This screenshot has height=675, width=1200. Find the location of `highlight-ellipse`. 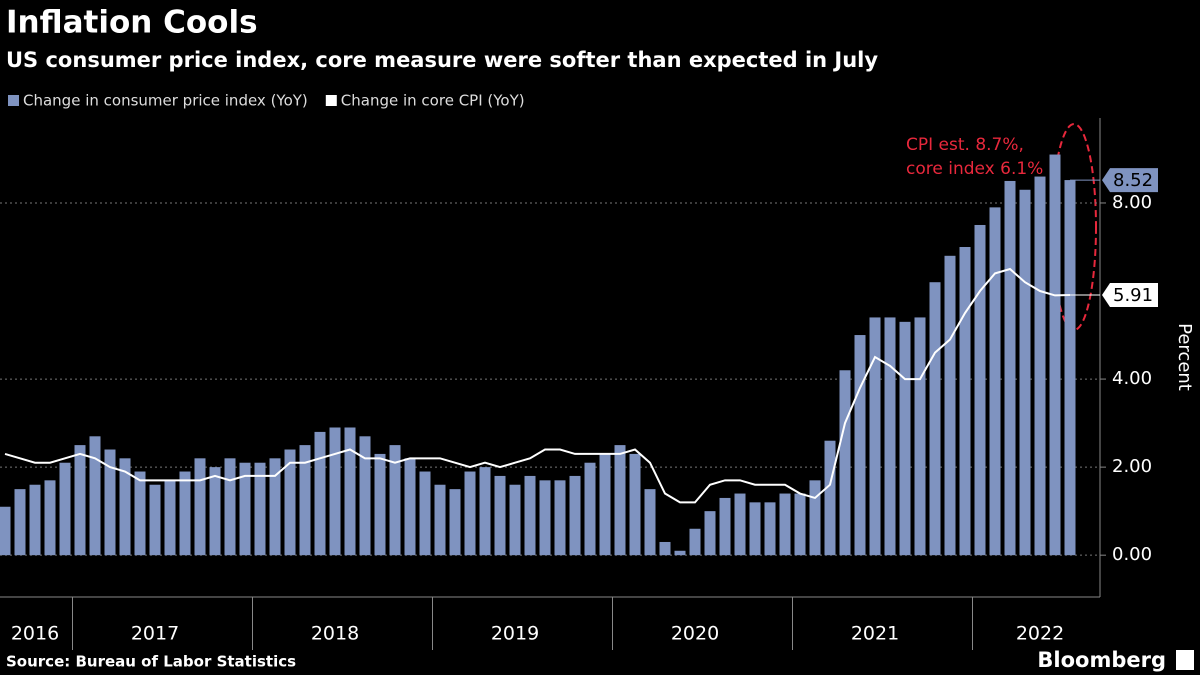

highlight-ellipse is located at coordinates (1074, 227).